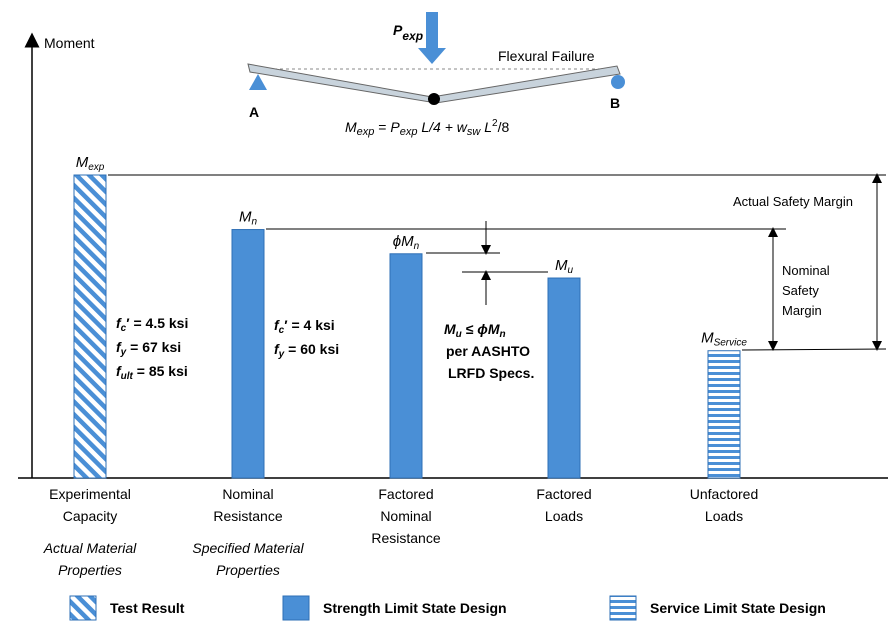 The height and width of the screenshot is (623, 891). Describe the element at coordinates (623, 608) in the screenshot. I see `legend-swatch-service` at that location.